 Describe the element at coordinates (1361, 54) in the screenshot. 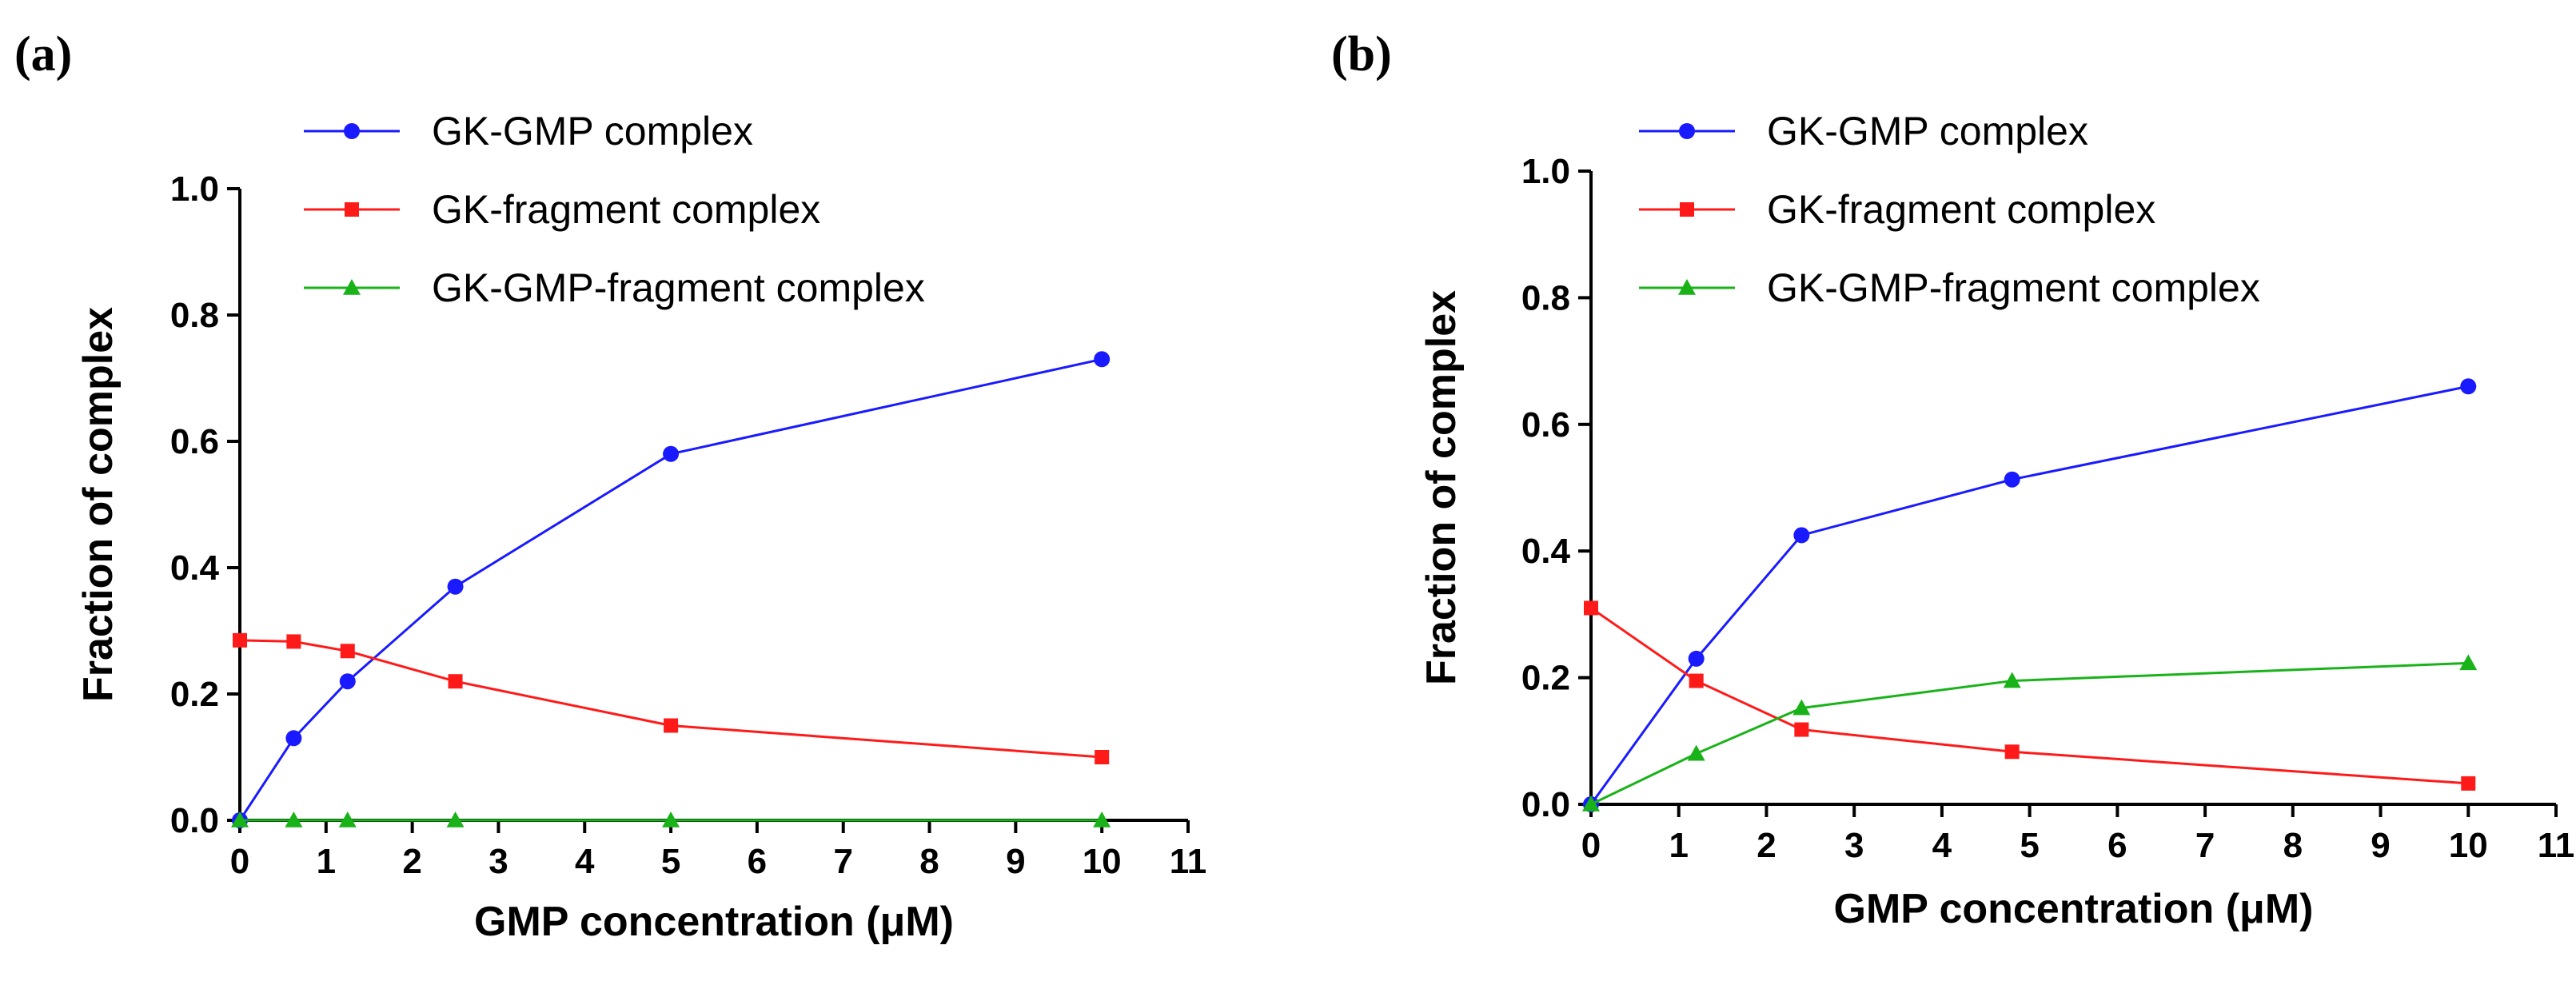

I see `chart-b-panel-label: (b)` at that location.